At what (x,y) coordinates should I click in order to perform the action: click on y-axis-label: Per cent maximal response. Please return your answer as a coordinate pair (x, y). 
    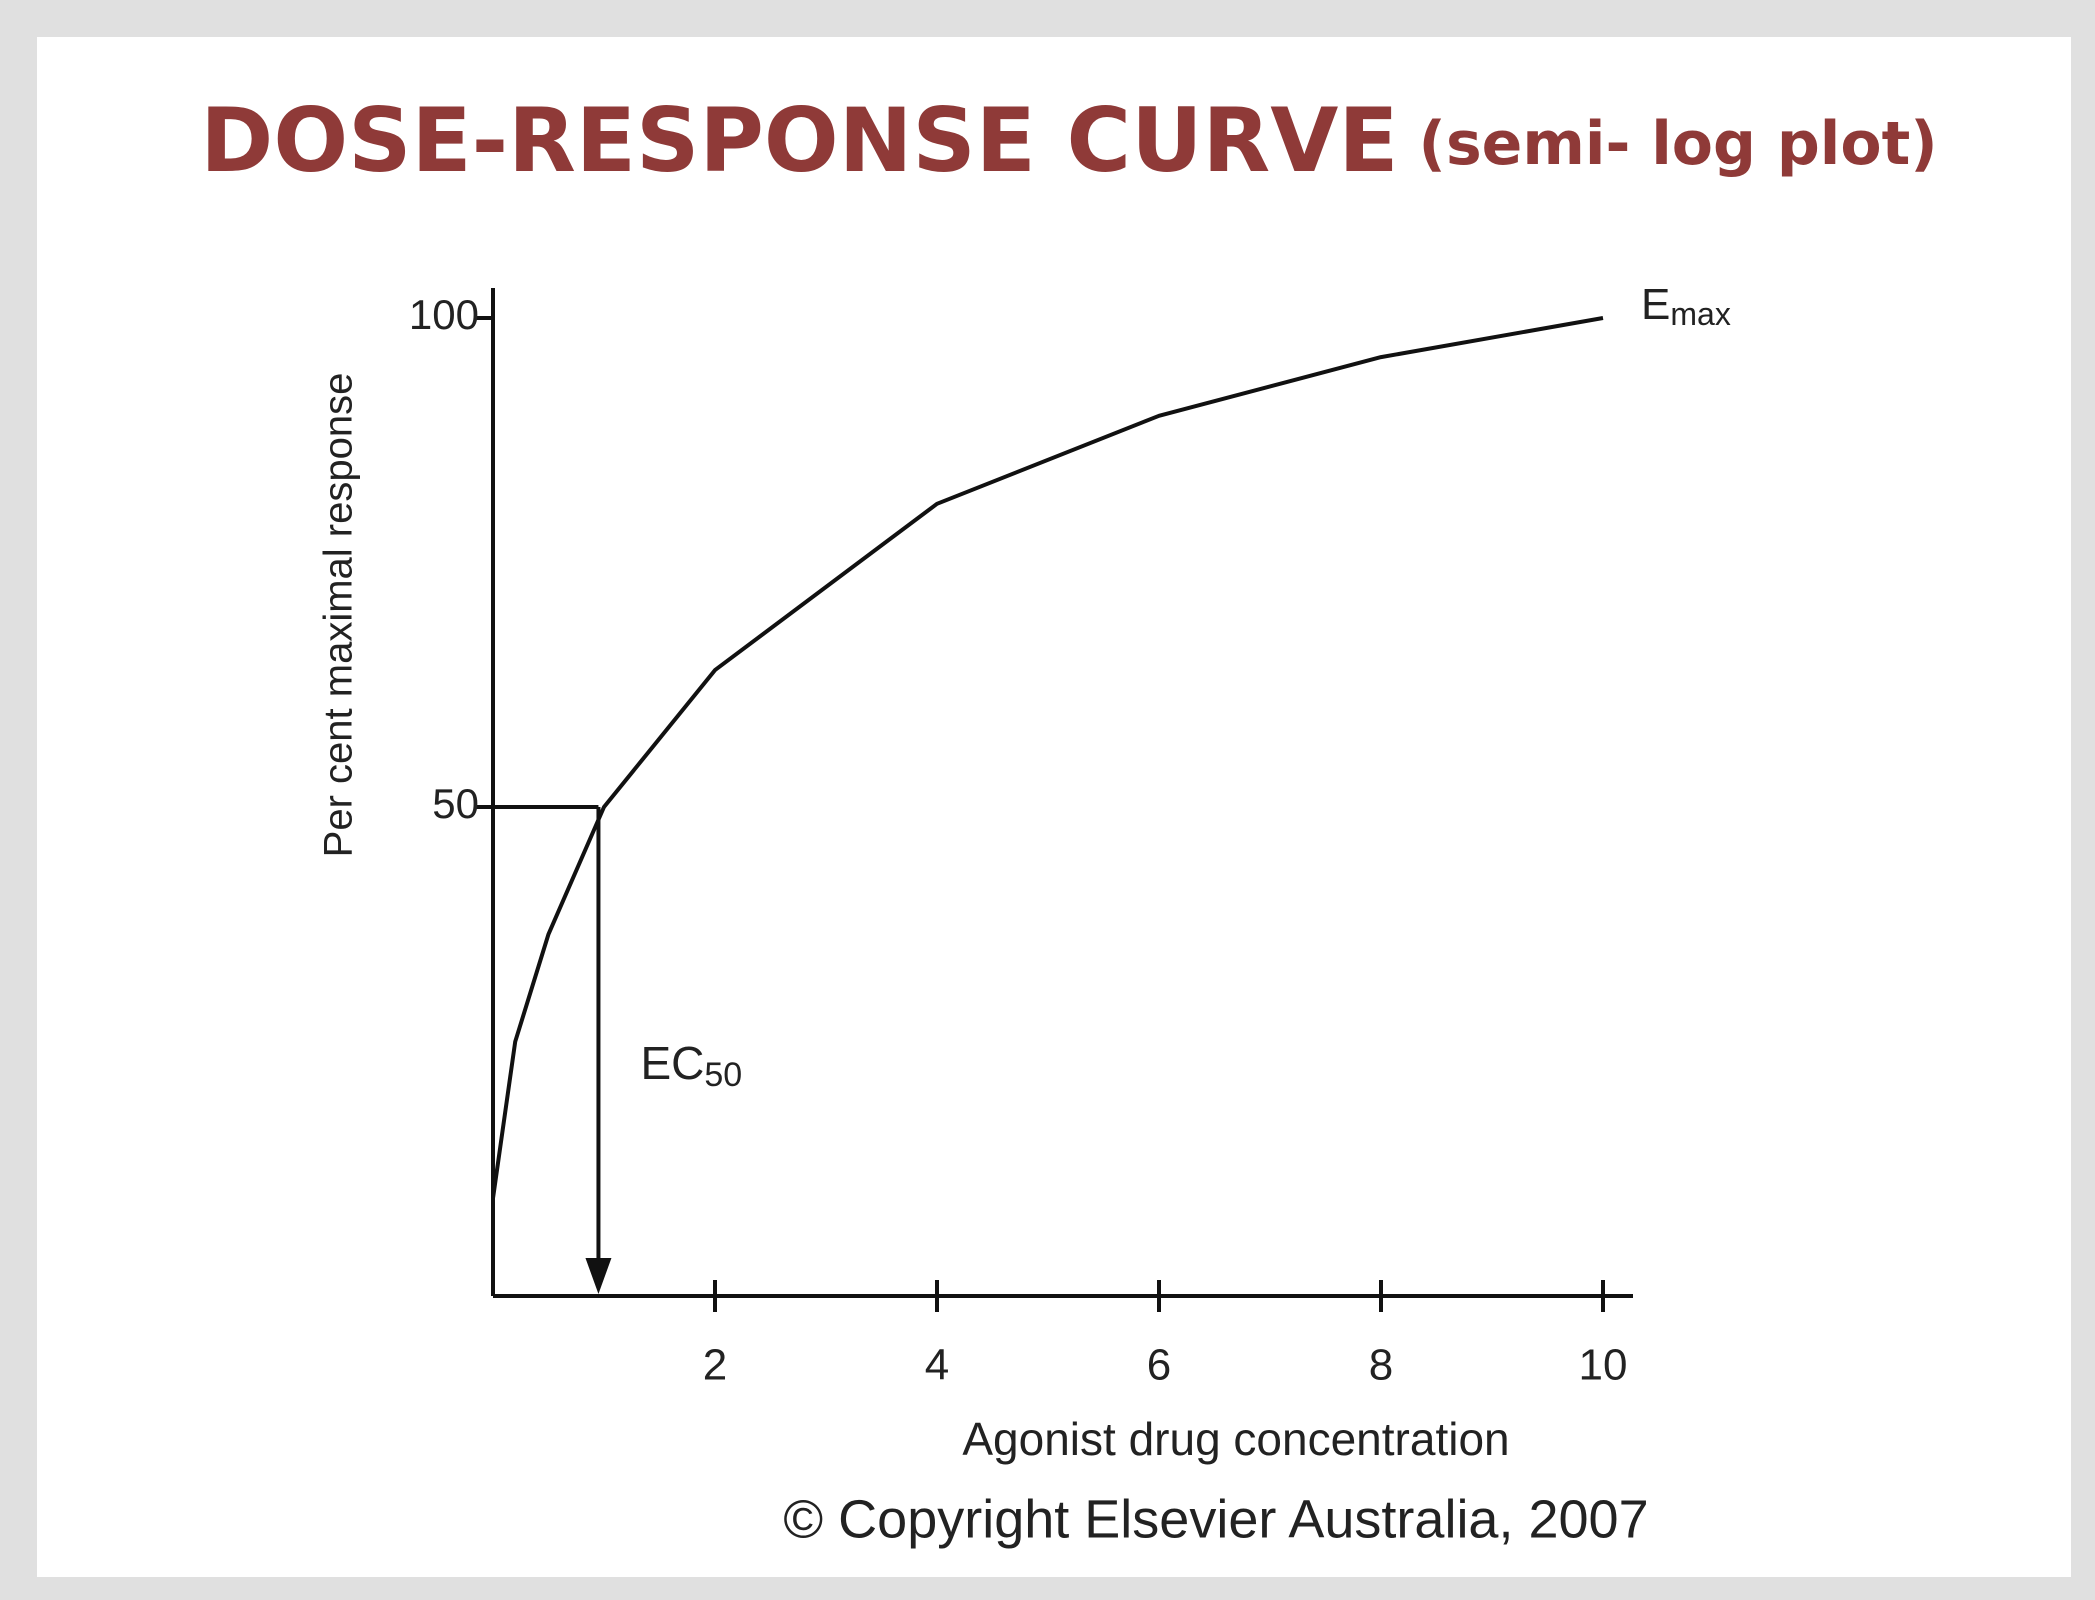
    Looking at the image, I should click on (339, 615).